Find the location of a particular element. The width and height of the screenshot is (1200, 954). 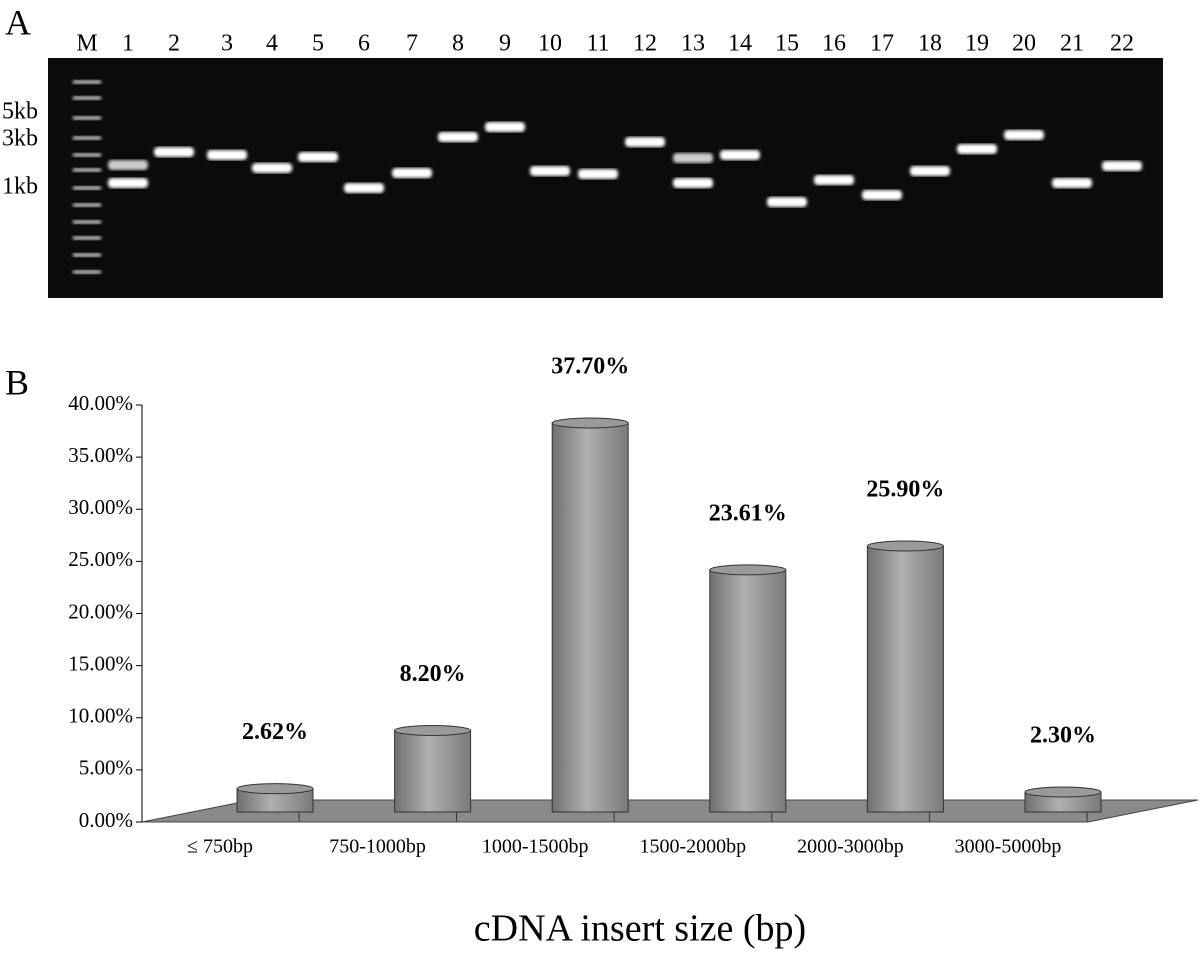

lane-label: 3 is located at coordinates (227, 44).